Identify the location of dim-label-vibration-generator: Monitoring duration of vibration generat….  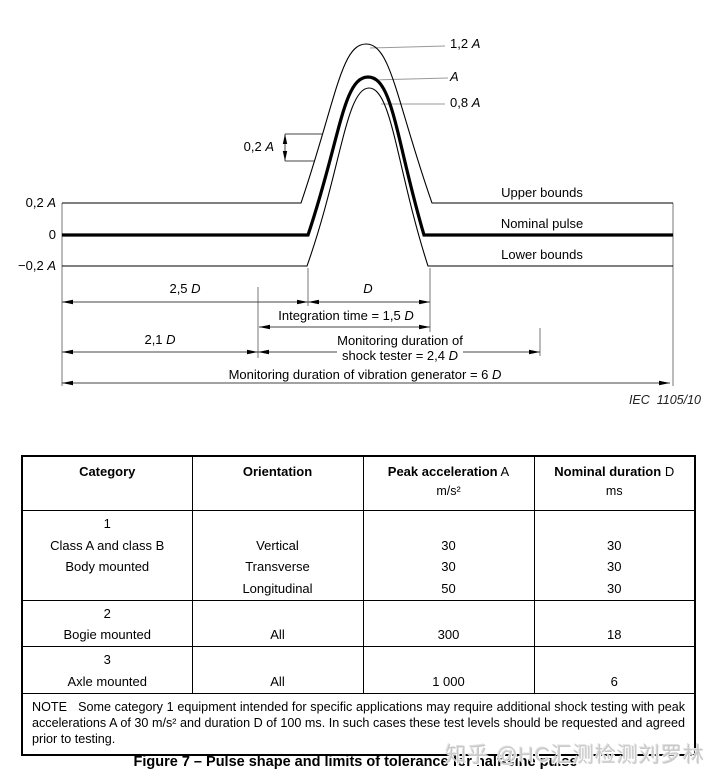
(365, 374).